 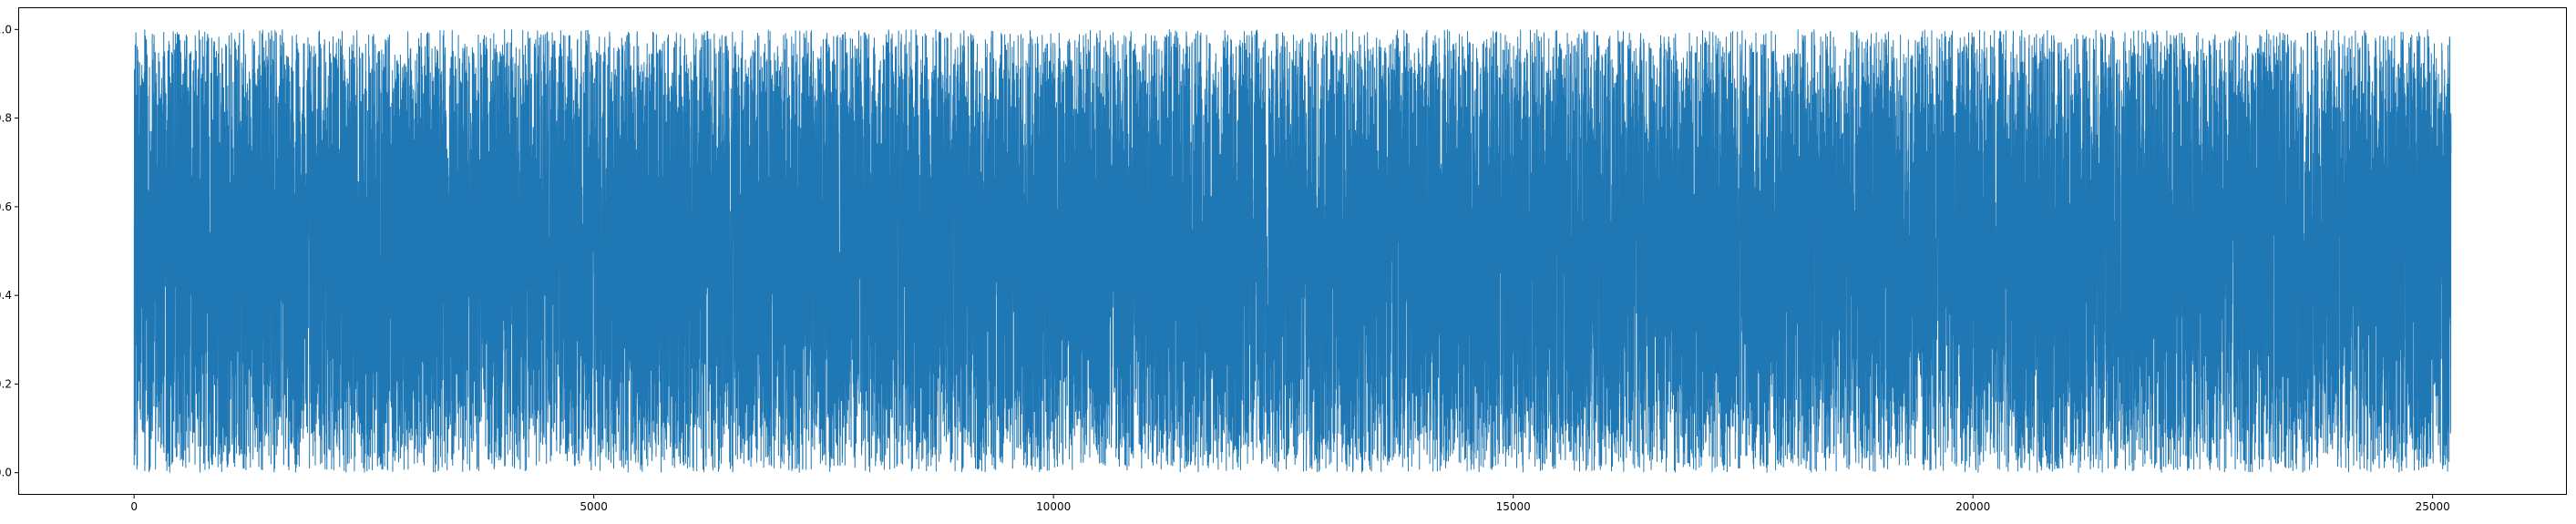 What do you see at coordinates (6, 206) in the screenshot?
I see `y-tick-label: 0.6` at bounding box center [6, 206].